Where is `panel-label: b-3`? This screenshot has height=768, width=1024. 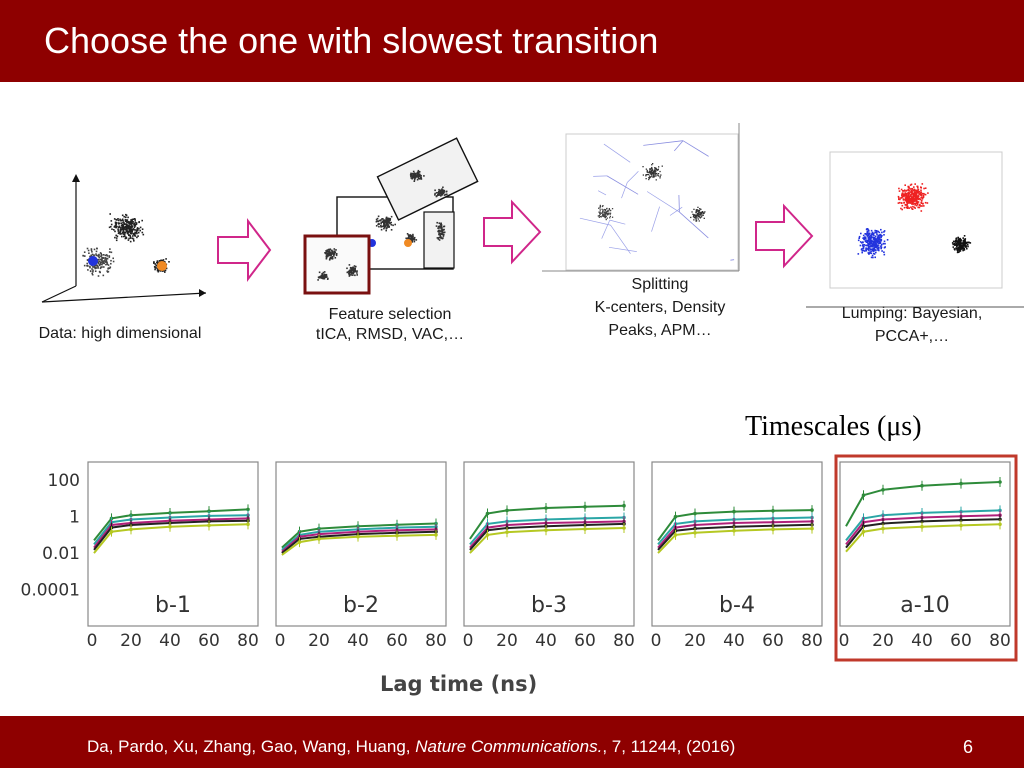 panel-label: b-3 is located at coordinates (549, 605).